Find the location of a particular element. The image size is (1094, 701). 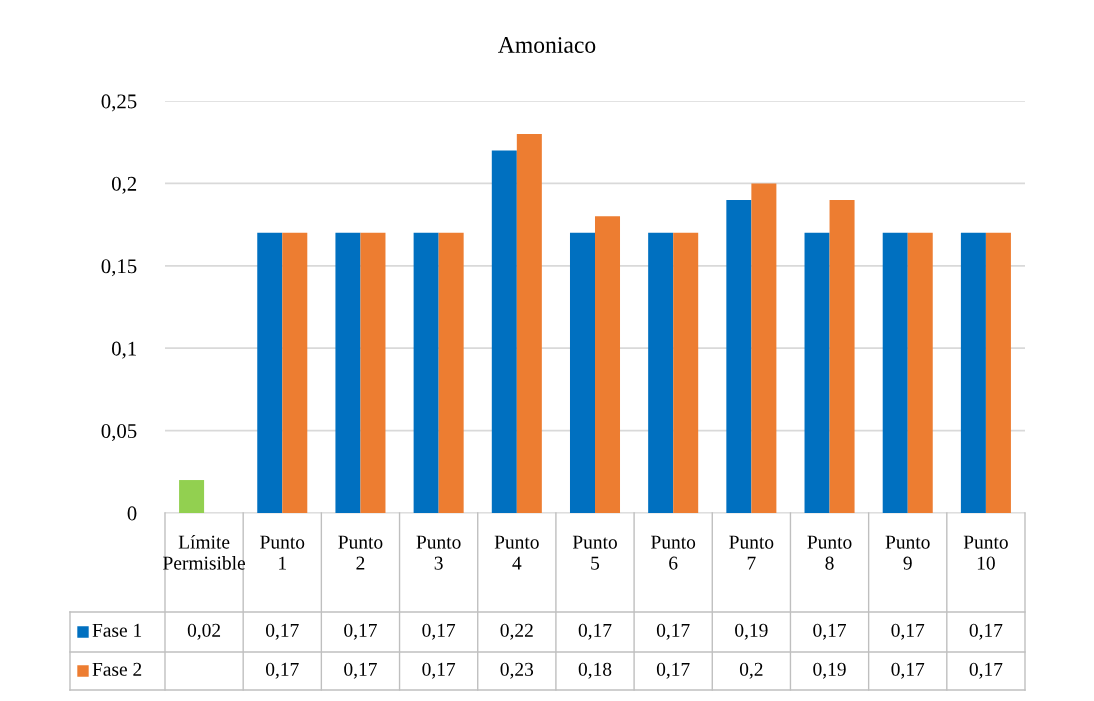

x-tick-label: Punto 3 is located at coordinates (438, 552).